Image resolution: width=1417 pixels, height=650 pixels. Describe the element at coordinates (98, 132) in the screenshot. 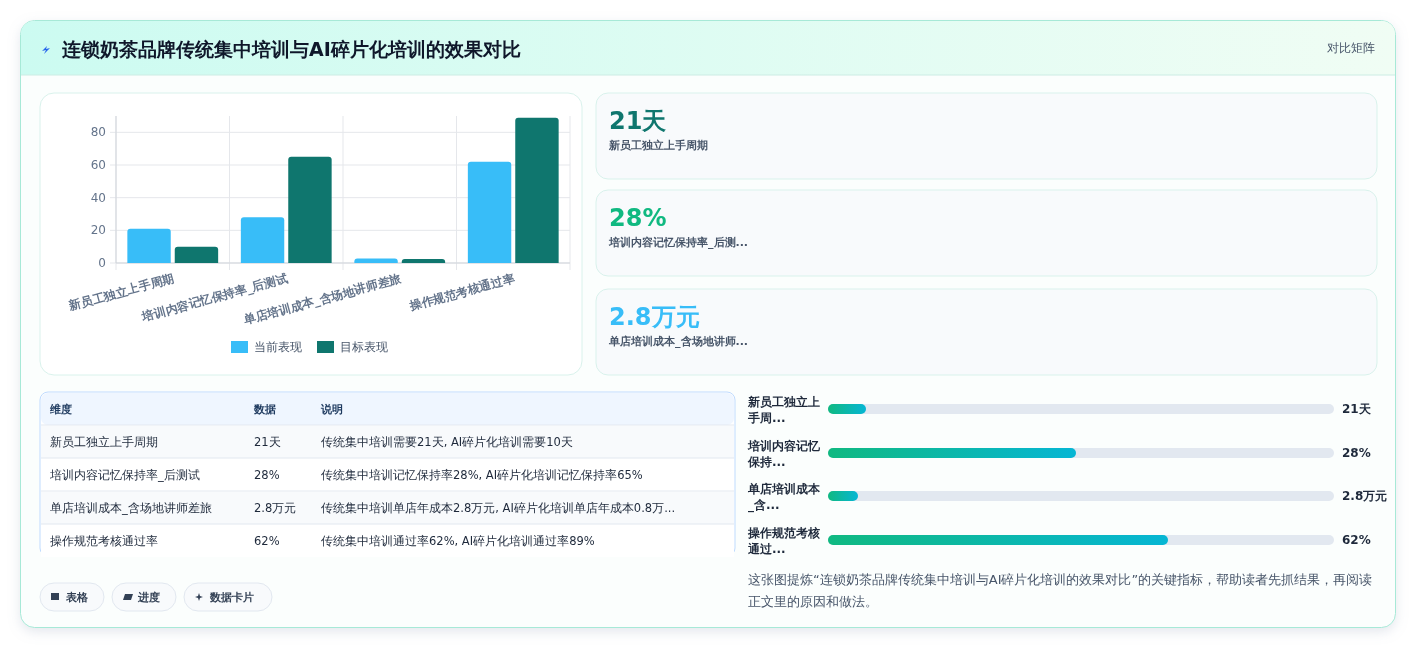

I see `y-tick-label: 80` at that location.